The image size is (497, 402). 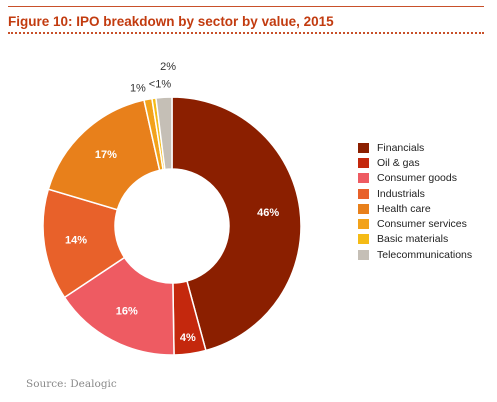 What do you see at coordinates (401, 193) in the screenshot?
I see `legend-label: Industrials` at bounding box center [401, 193].